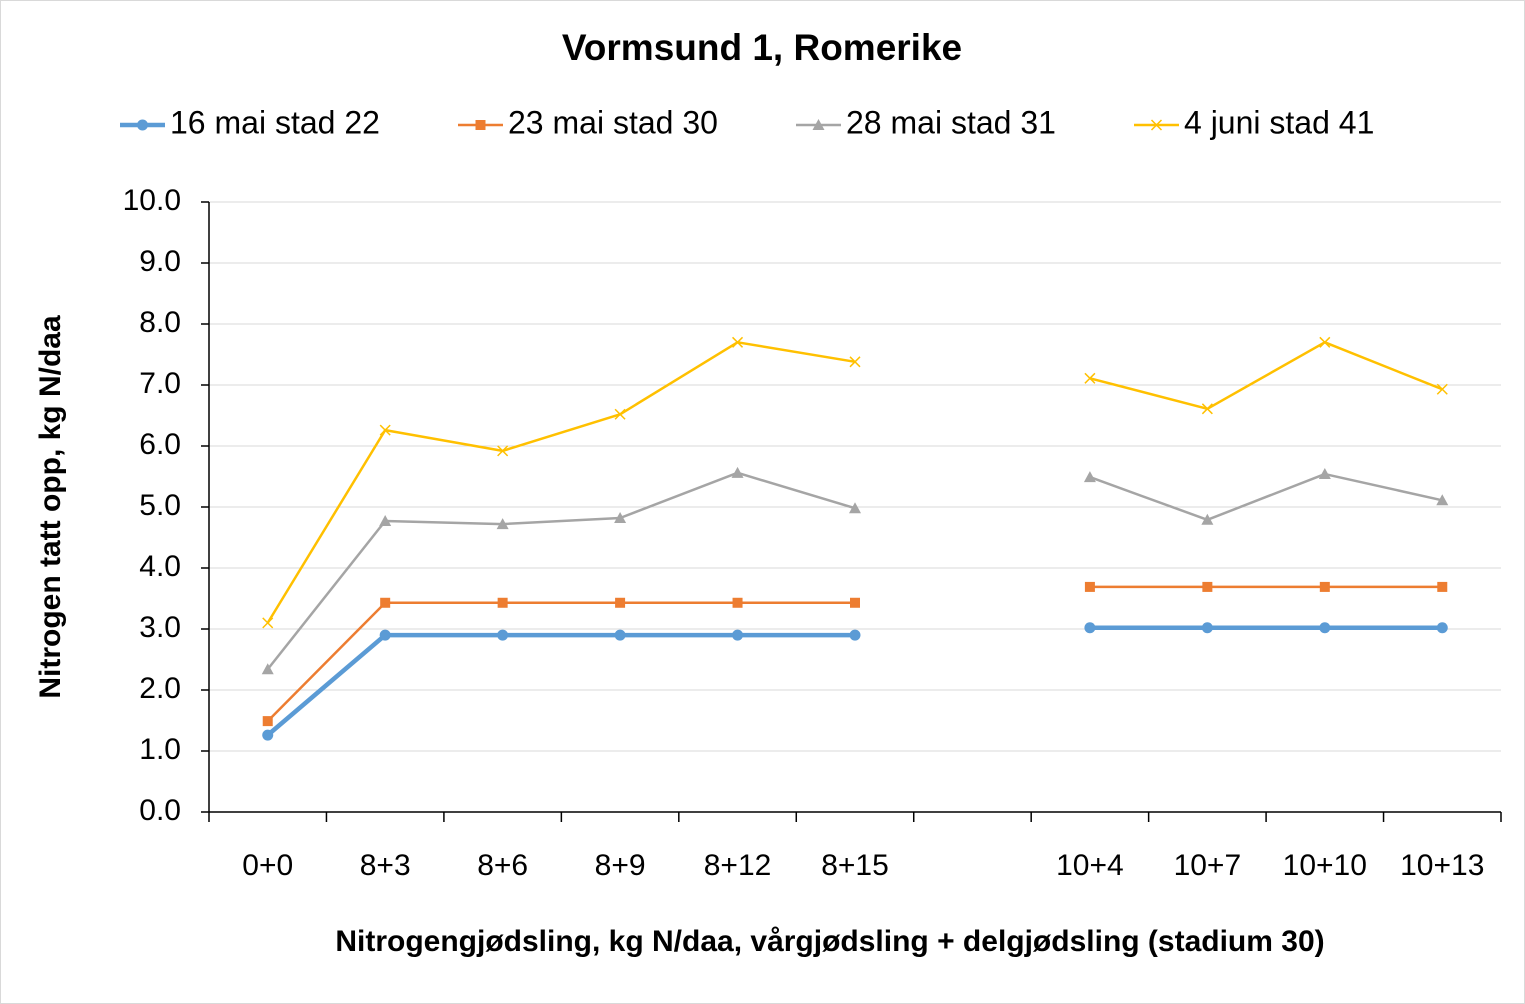 Image resolution: width=1525 pixels, height=1004 pixels. I want to click on x-tick-label: 8+9, so click(620, 865).